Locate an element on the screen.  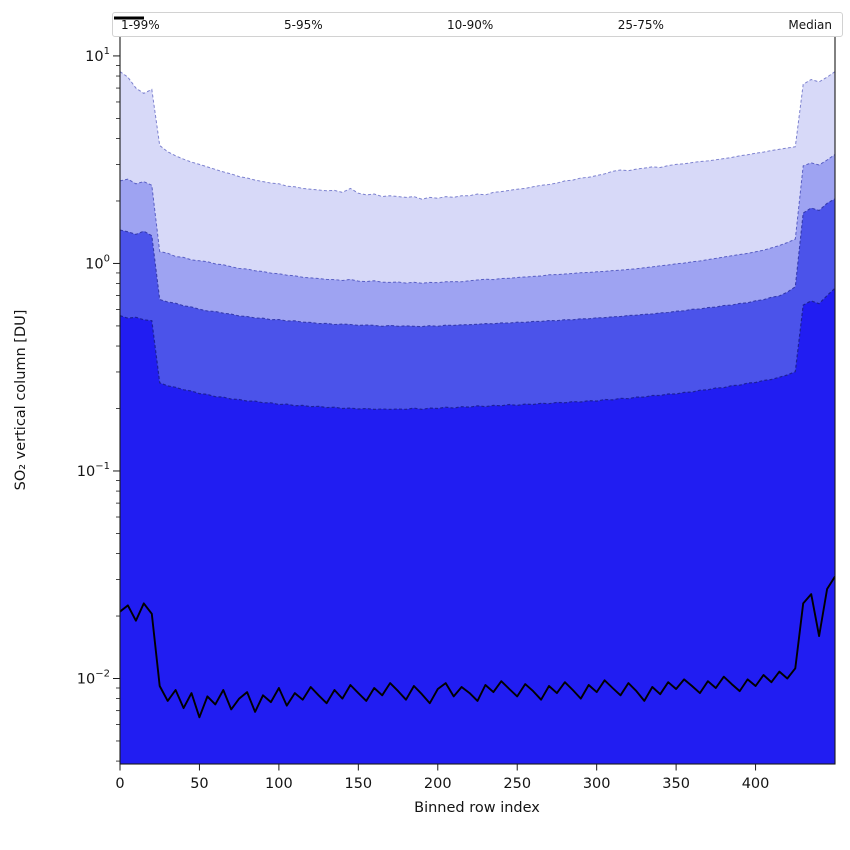
legend-item-10-90-: 10-90% is located at coordinates (304, 24).